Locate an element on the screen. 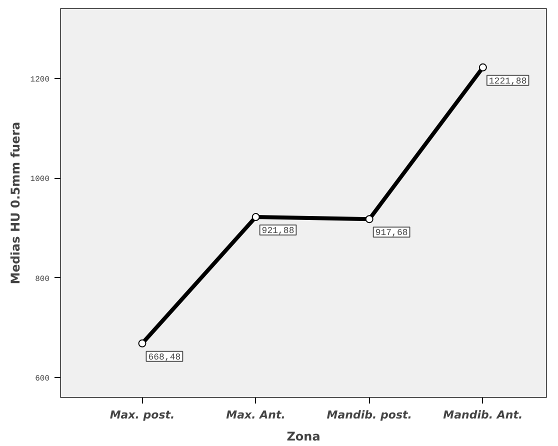  x-tick-label: Max. Ant. is located at coordinates (256, 415).